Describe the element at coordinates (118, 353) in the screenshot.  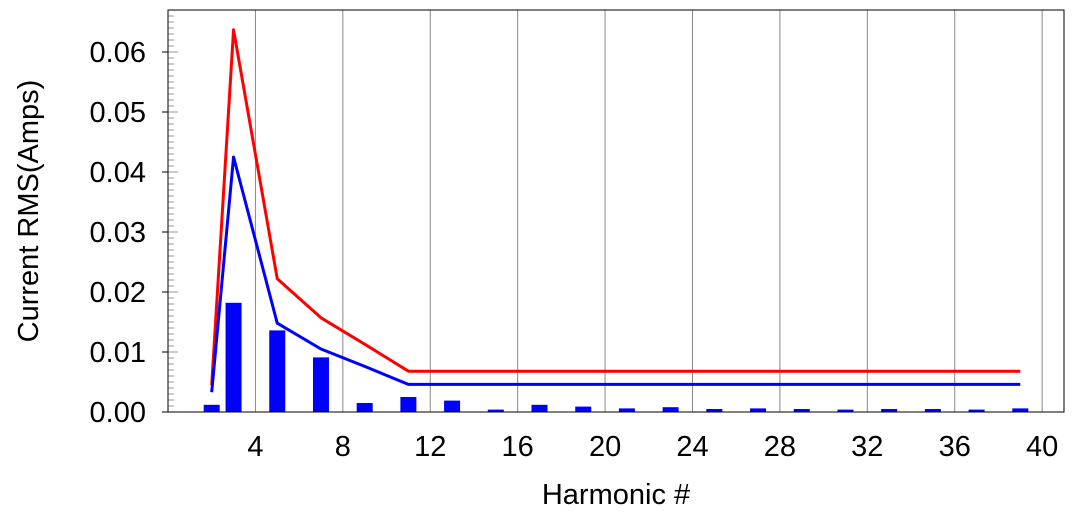
I see `y-tick-label: 0.01` at that location.